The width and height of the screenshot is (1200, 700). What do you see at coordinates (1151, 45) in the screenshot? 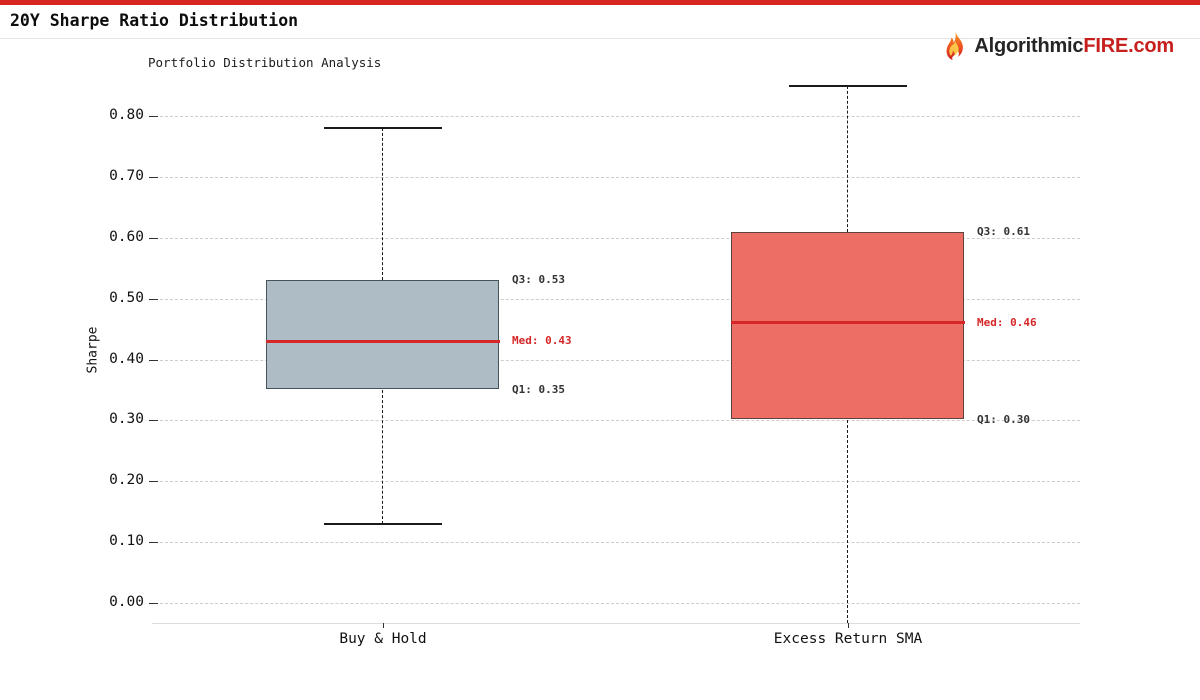
I see `brand-suffix: .com` at bounding box center [1151, 45].